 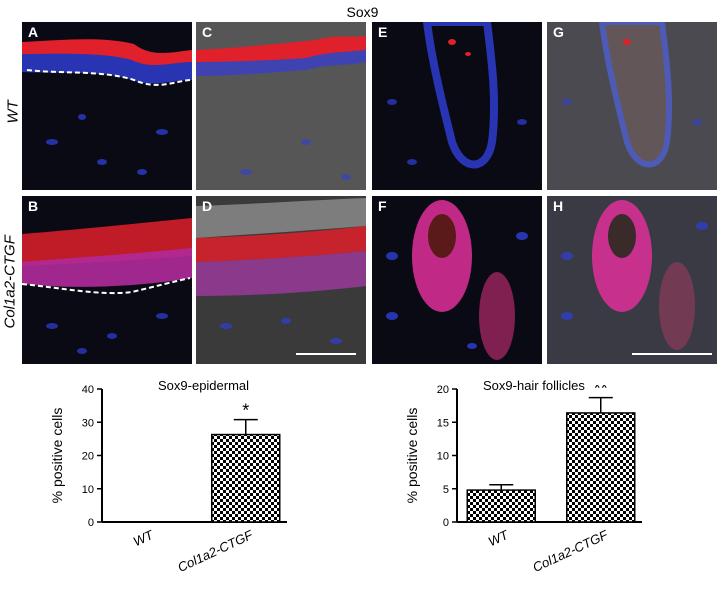 I want to click on y-tick-label: 5, so click(x=446, y=490).